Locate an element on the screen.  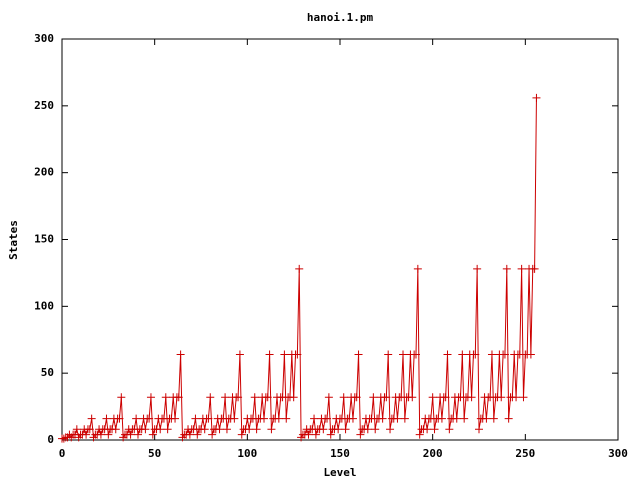
y-tick-label: 100 is located at coordinates (44, 305).